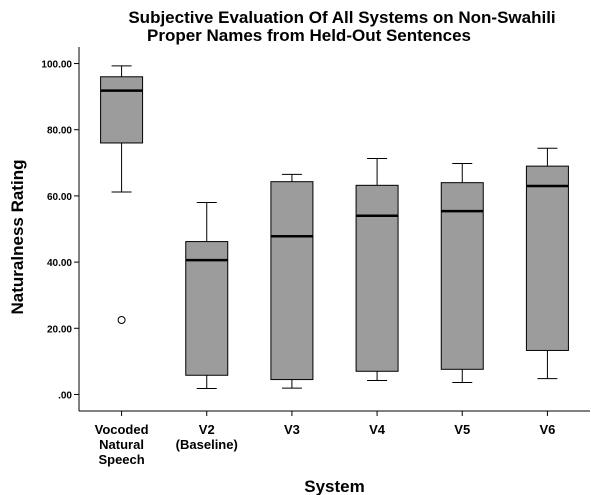  I want to click on y-axis: .00 20.00 40.00 60.00 80.00 100.00, so click(60, 229).